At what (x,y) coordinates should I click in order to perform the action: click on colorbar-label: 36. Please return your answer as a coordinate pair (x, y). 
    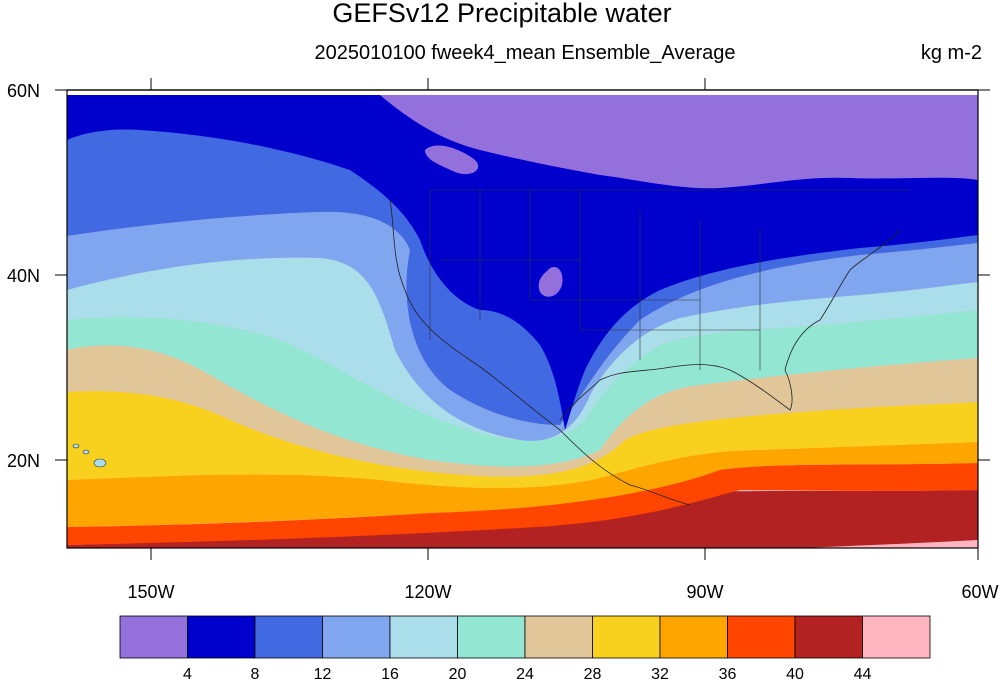
    Looking at the image, I should click on (728, 674).